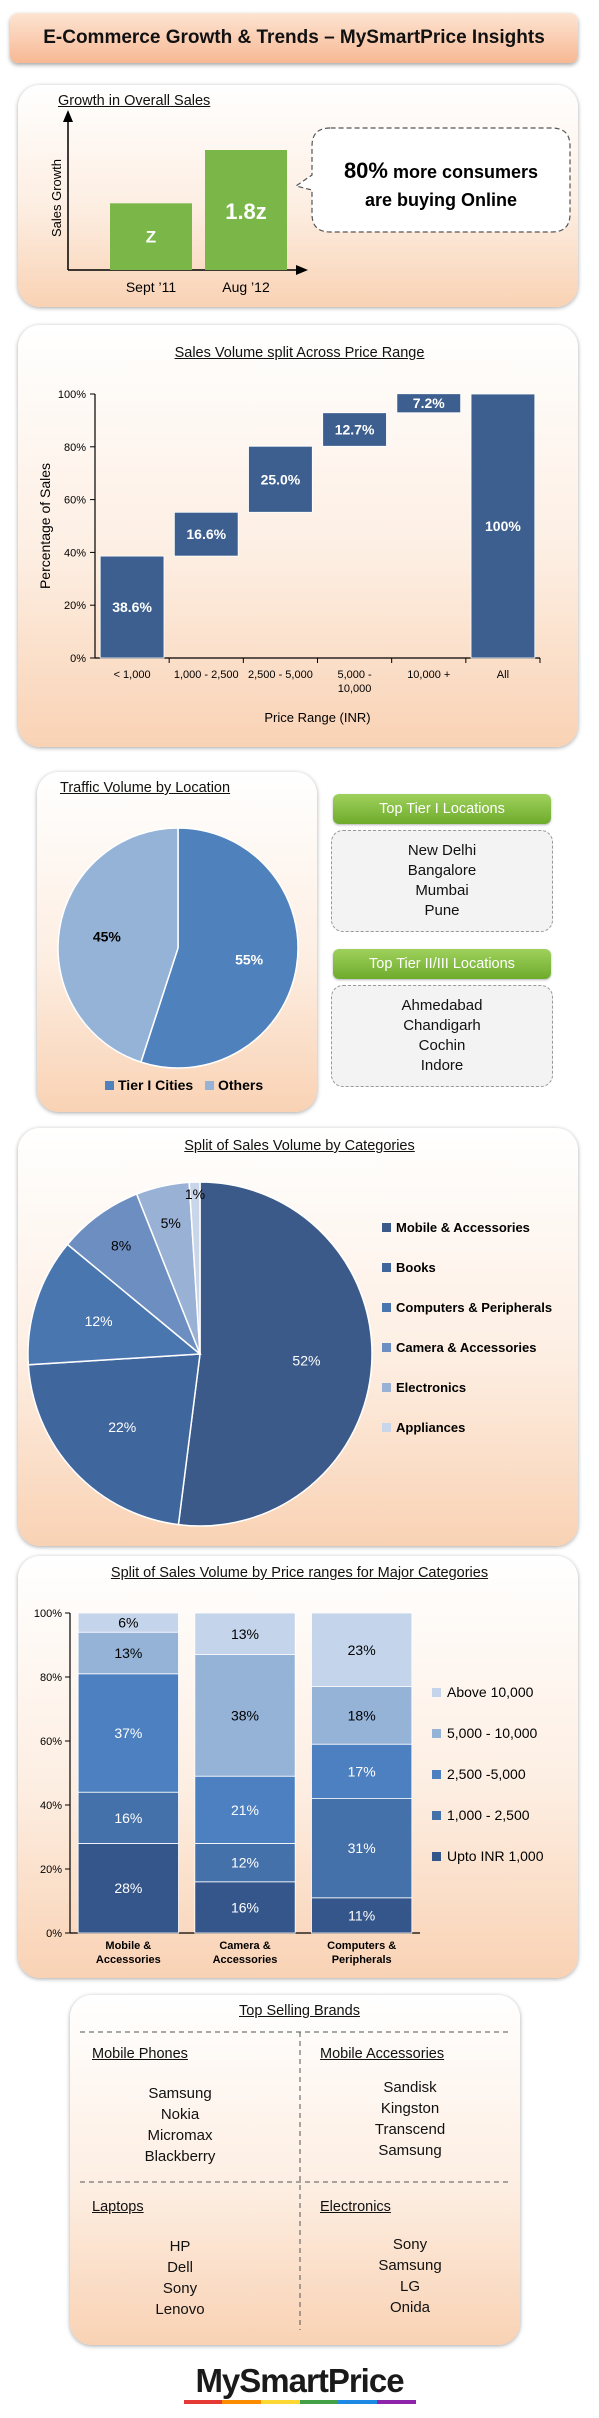 This screenshot has height=2418, width=599. Describe the element at coordinates (107, 937) in the screenshot. I see `traffic-data-label-1: 45%` at that location.